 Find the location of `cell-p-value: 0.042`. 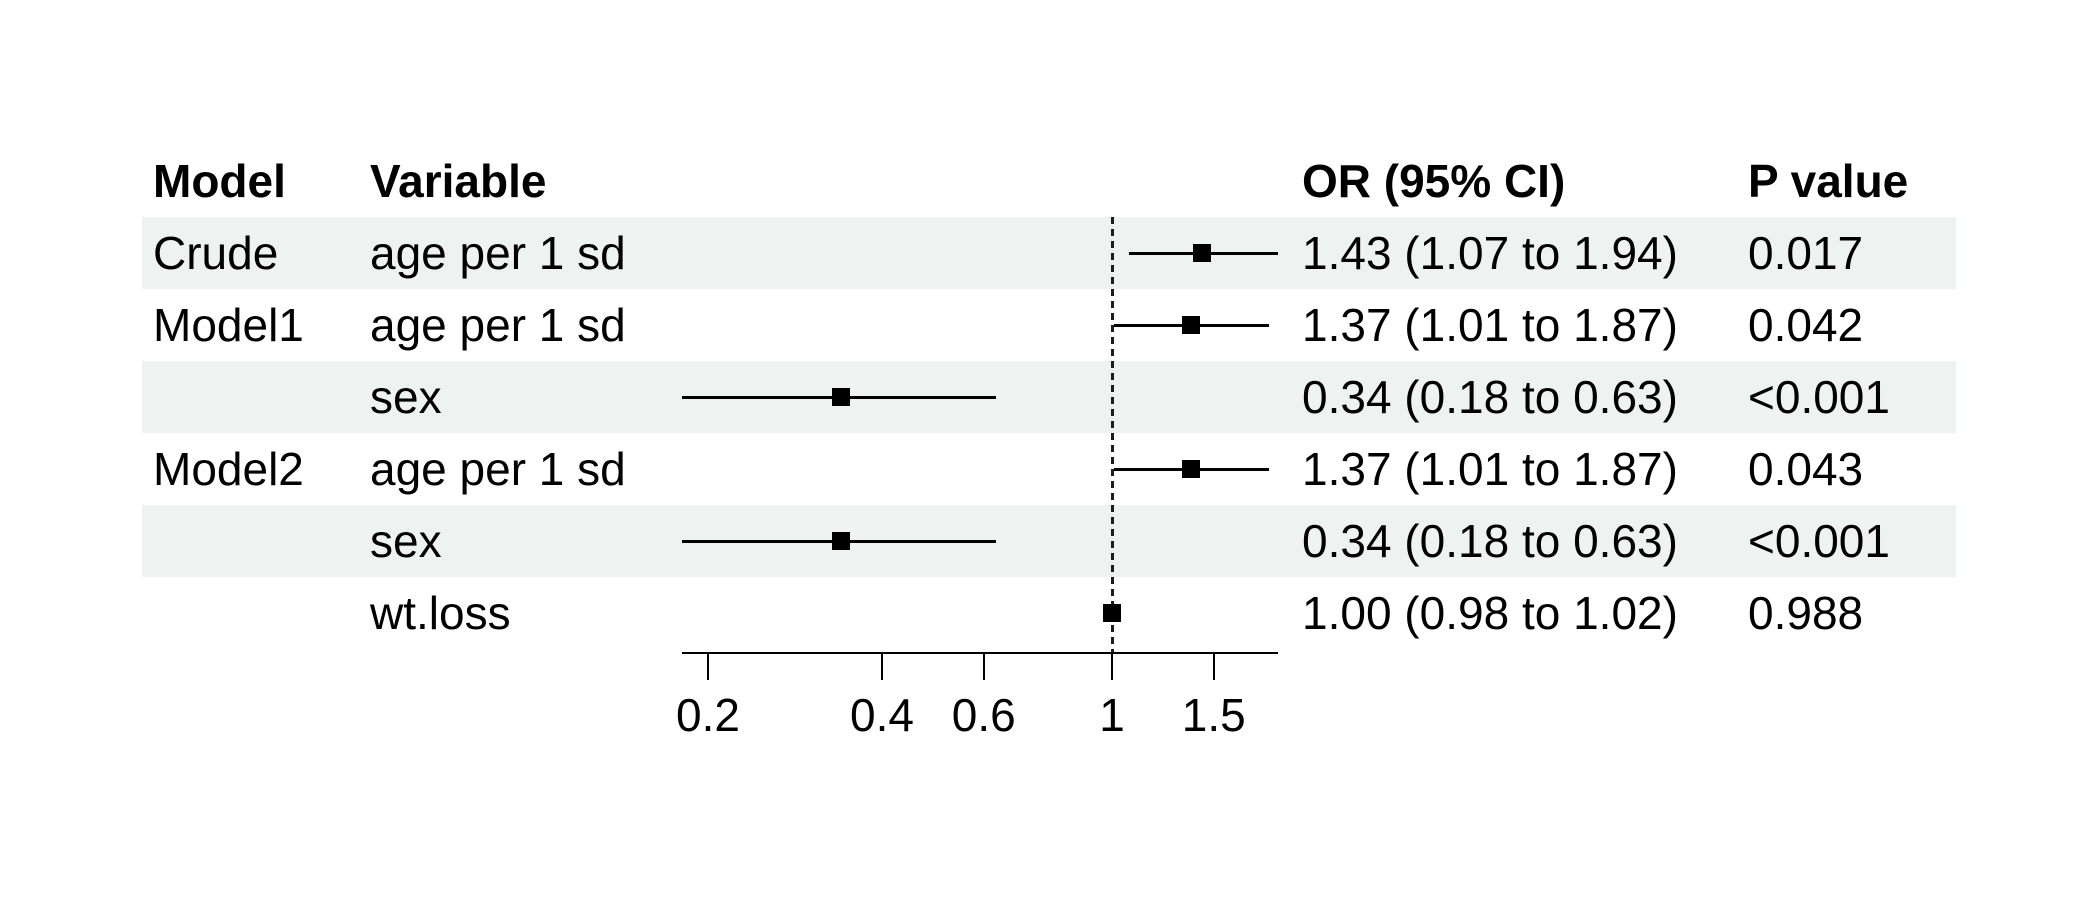

cell-p-value: 0.042 is located at coordinates (1806, 325).